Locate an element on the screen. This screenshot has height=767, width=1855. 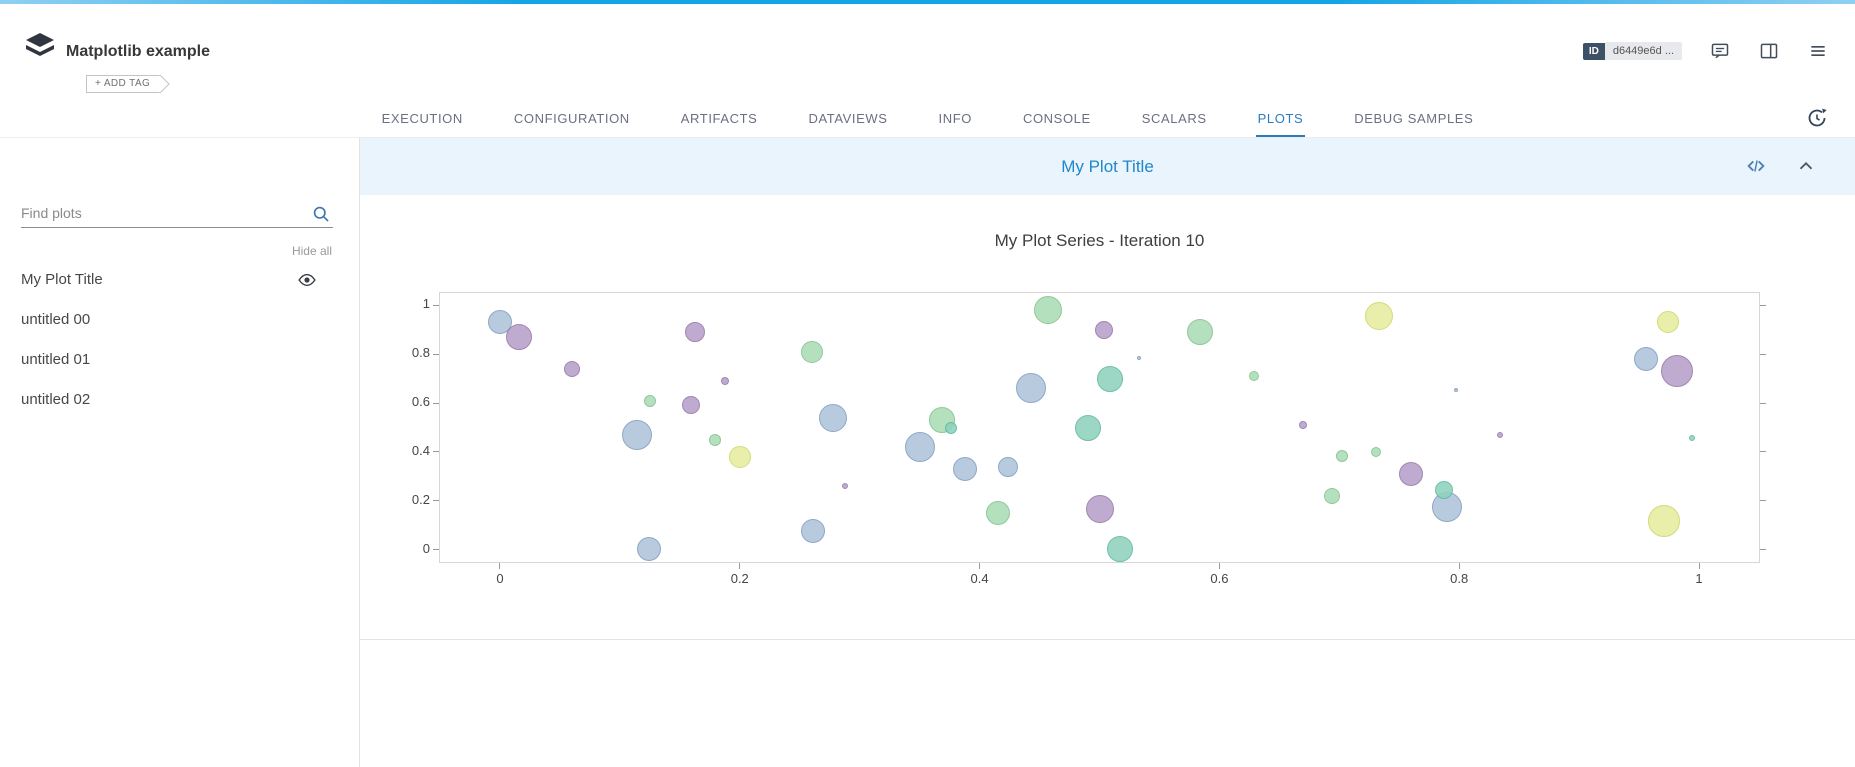
comment-icon is located at coordinates (1720, 51).